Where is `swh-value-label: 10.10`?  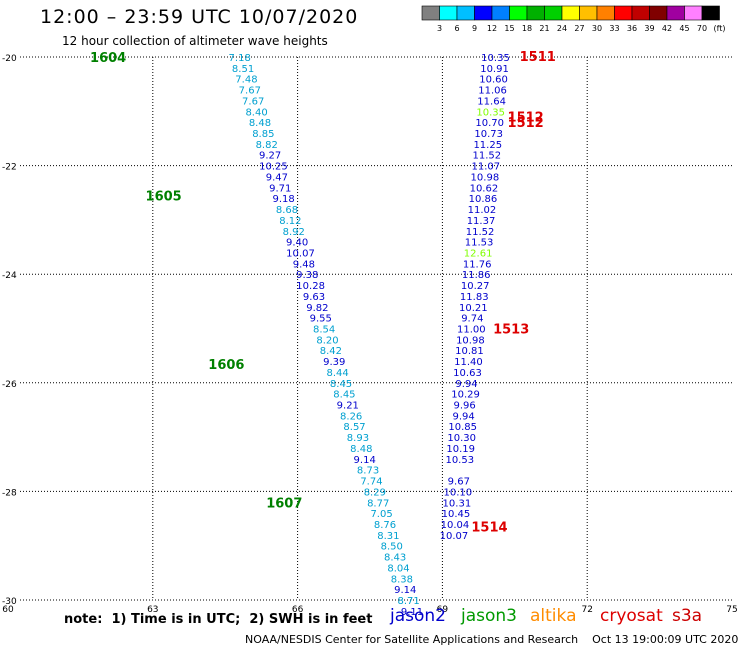 swh-value-label: 10.10 is located at coordinates (458, 492).